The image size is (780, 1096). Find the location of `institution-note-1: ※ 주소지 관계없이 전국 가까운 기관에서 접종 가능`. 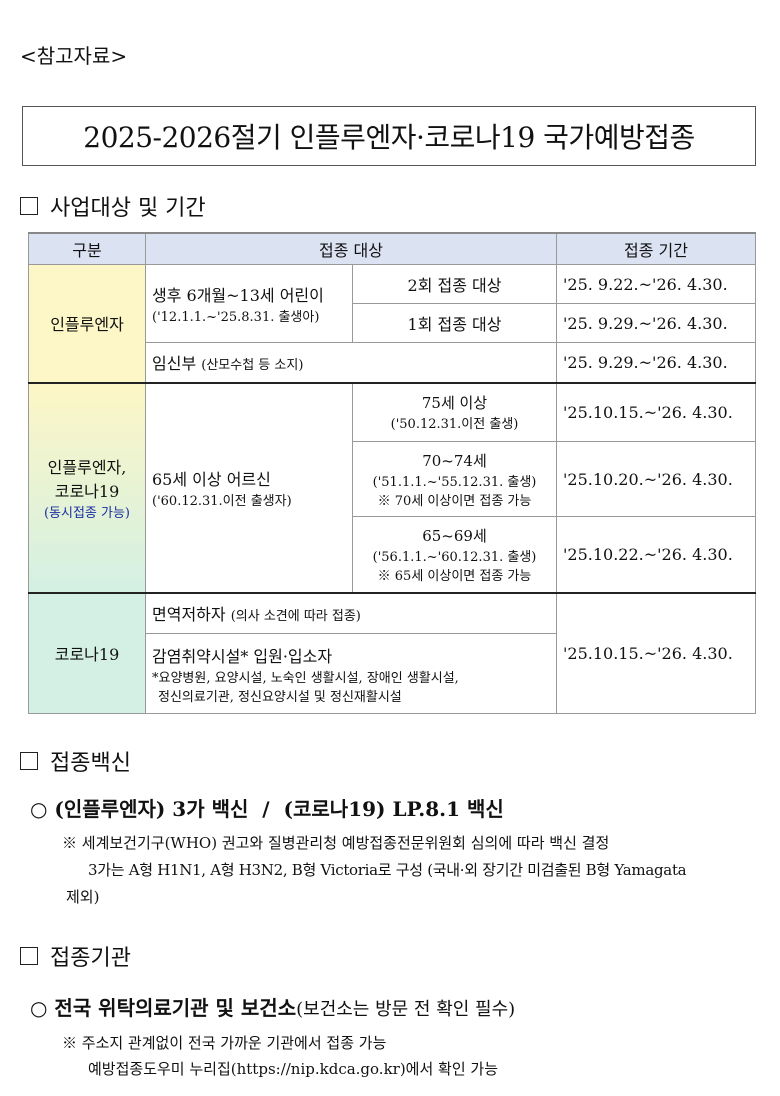

institution-note-1: ※ 주소지 관계없이 전국 가까운 기관에서 접종 가능 is located at coordinates (224, 1043).